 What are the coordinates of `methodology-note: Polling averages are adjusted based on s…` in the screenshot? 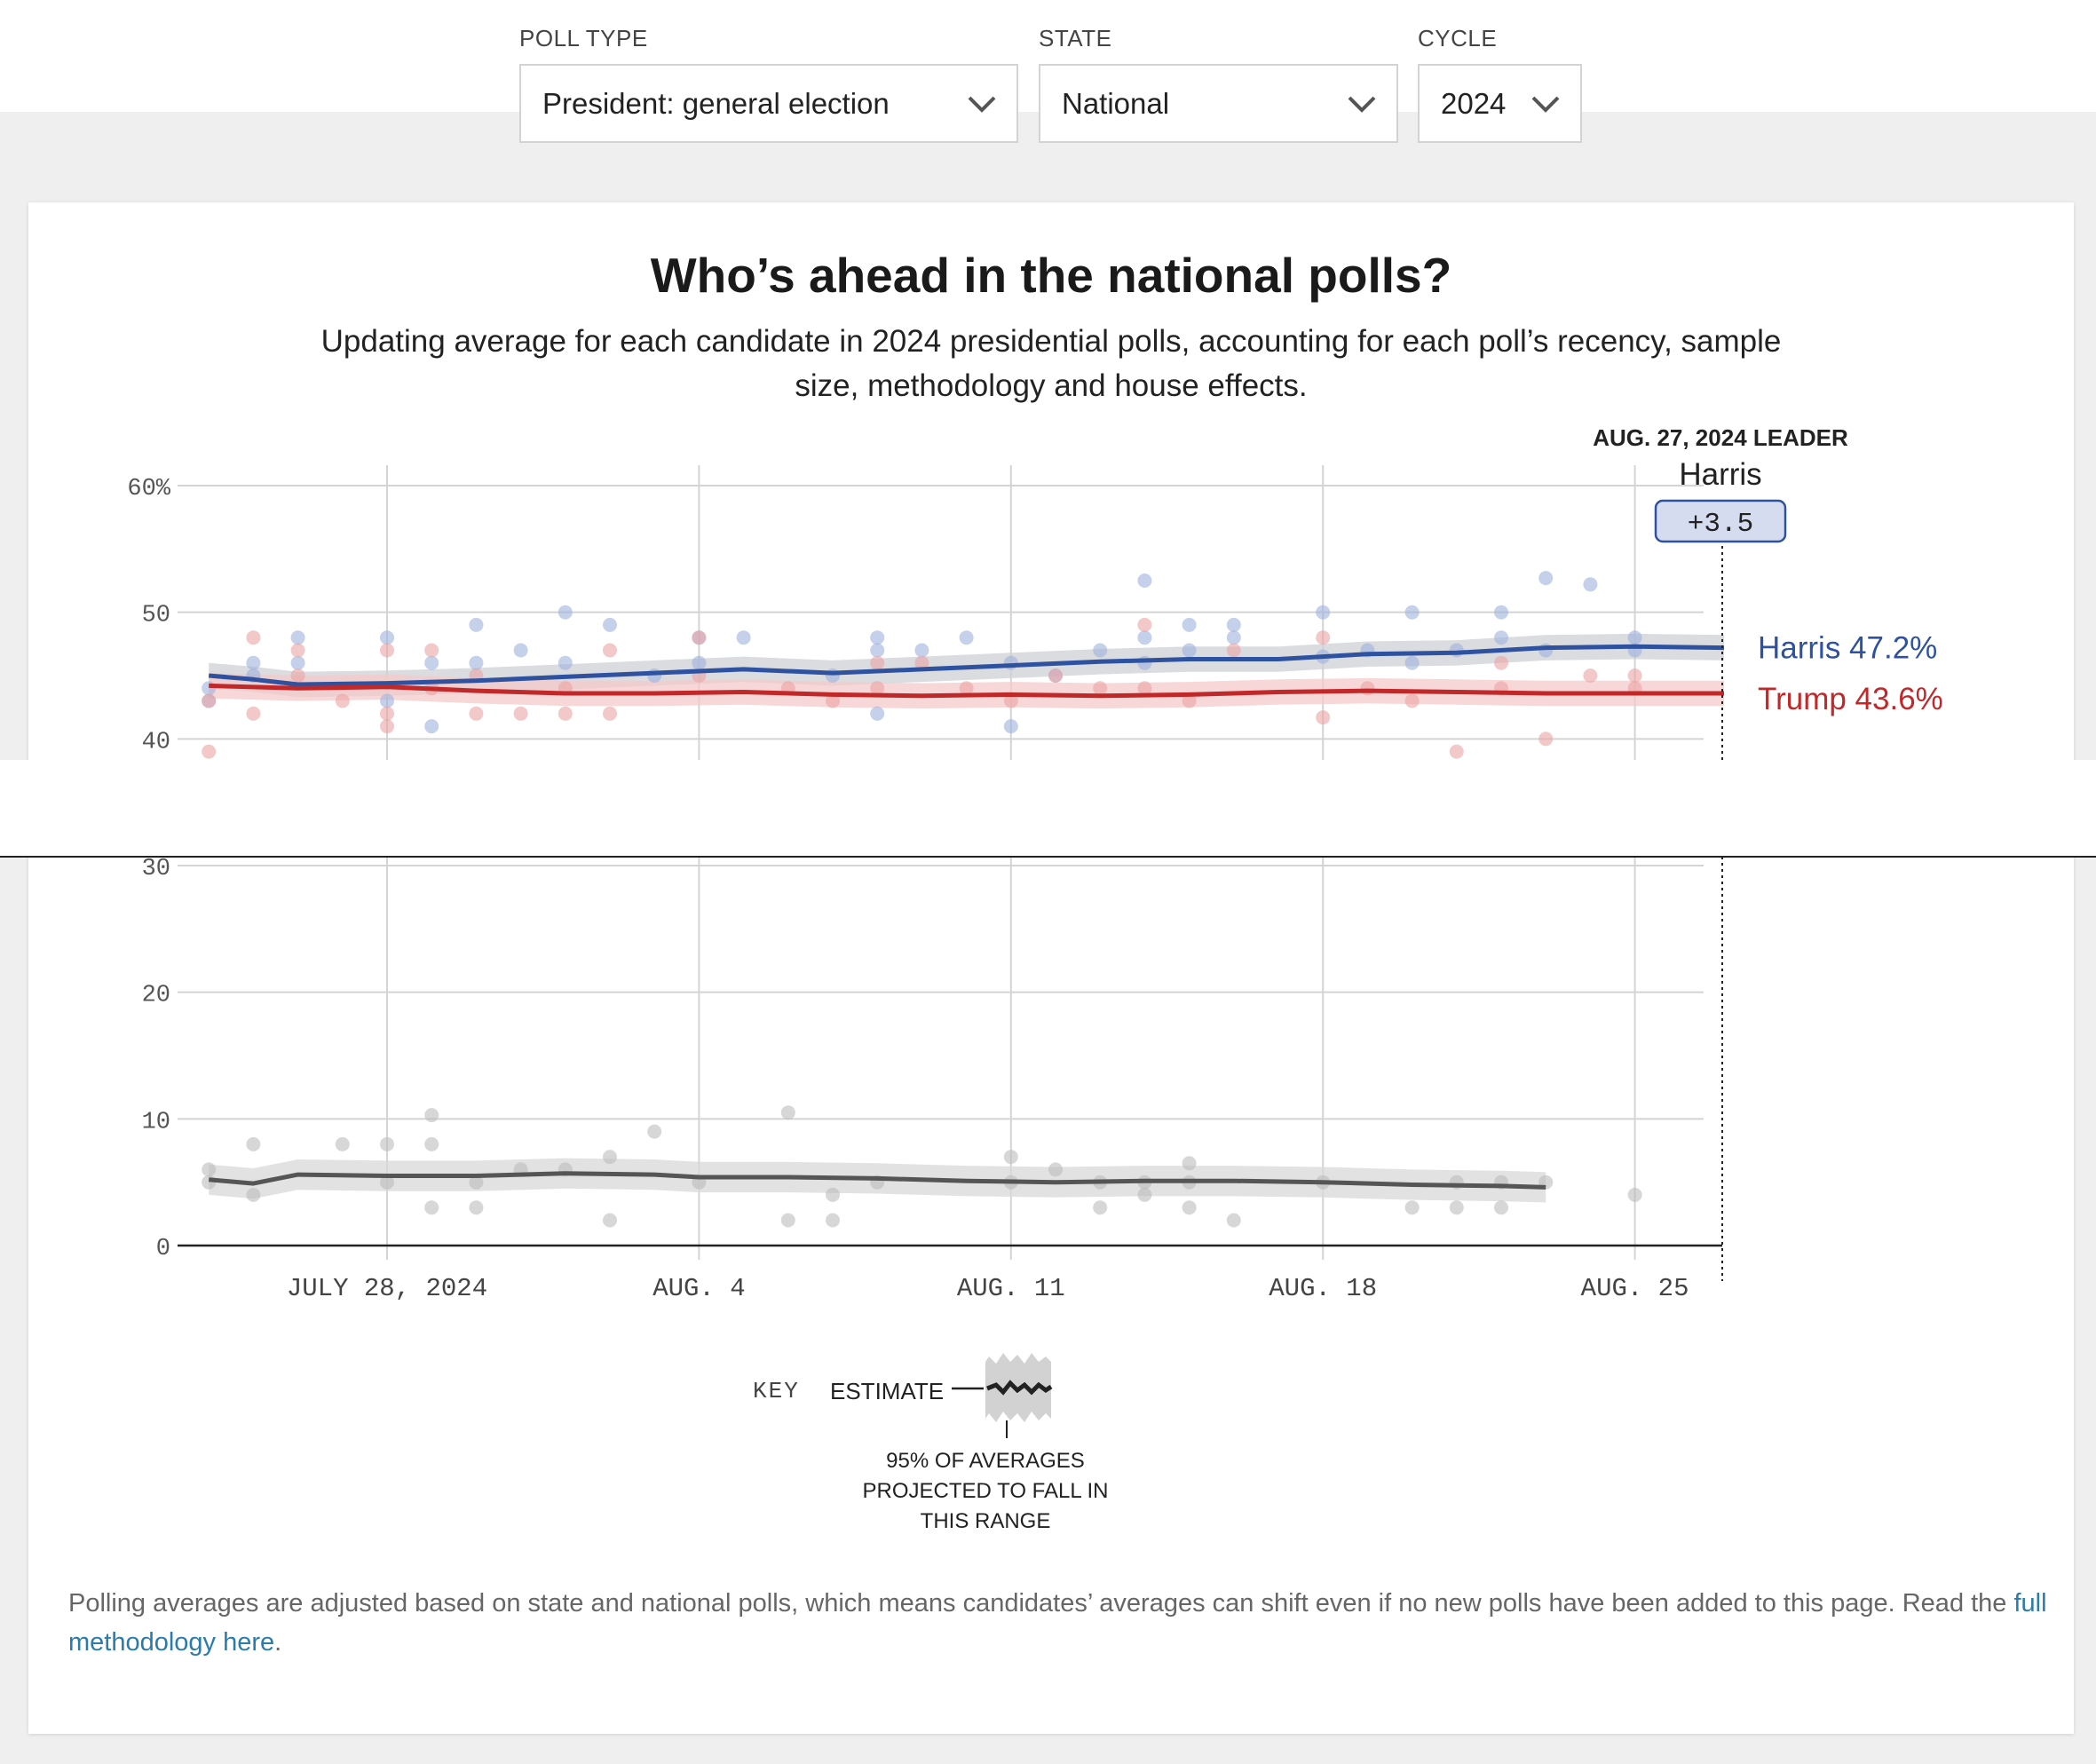 It's located at (1058, 1623).